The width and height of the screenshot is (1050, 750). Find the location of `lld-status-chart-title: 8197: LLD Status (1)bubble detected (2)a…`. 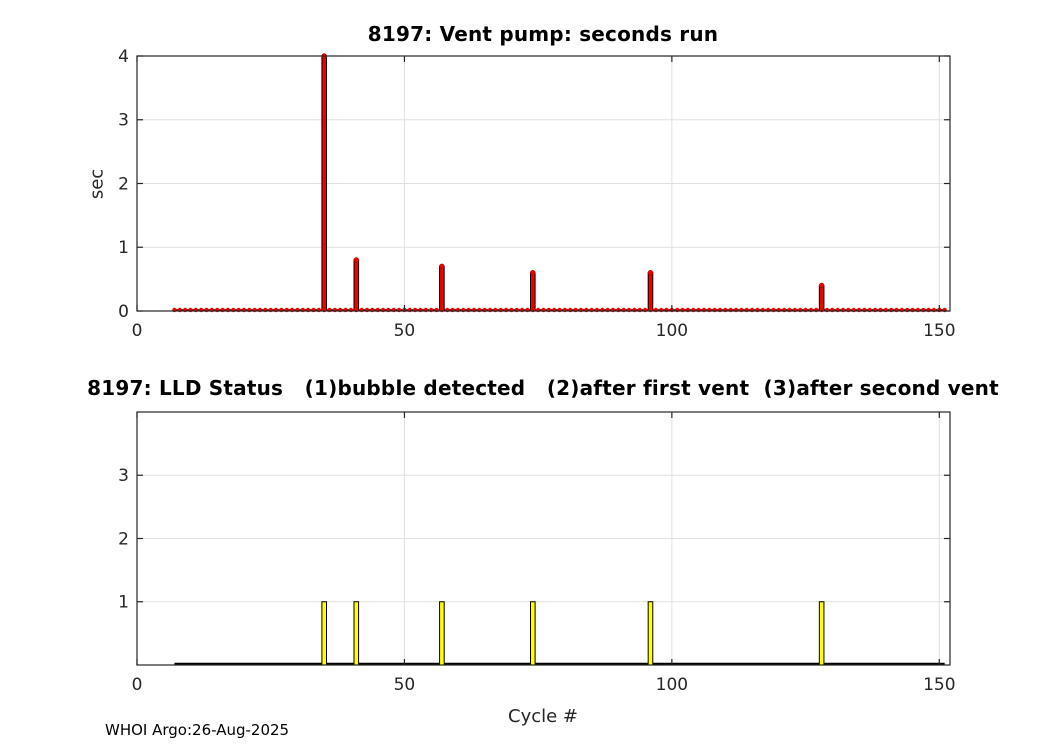

lld-status-chart-title: 8197: LLD Status (1)bubble detected (2)a… is located at coordinates (543, 388).